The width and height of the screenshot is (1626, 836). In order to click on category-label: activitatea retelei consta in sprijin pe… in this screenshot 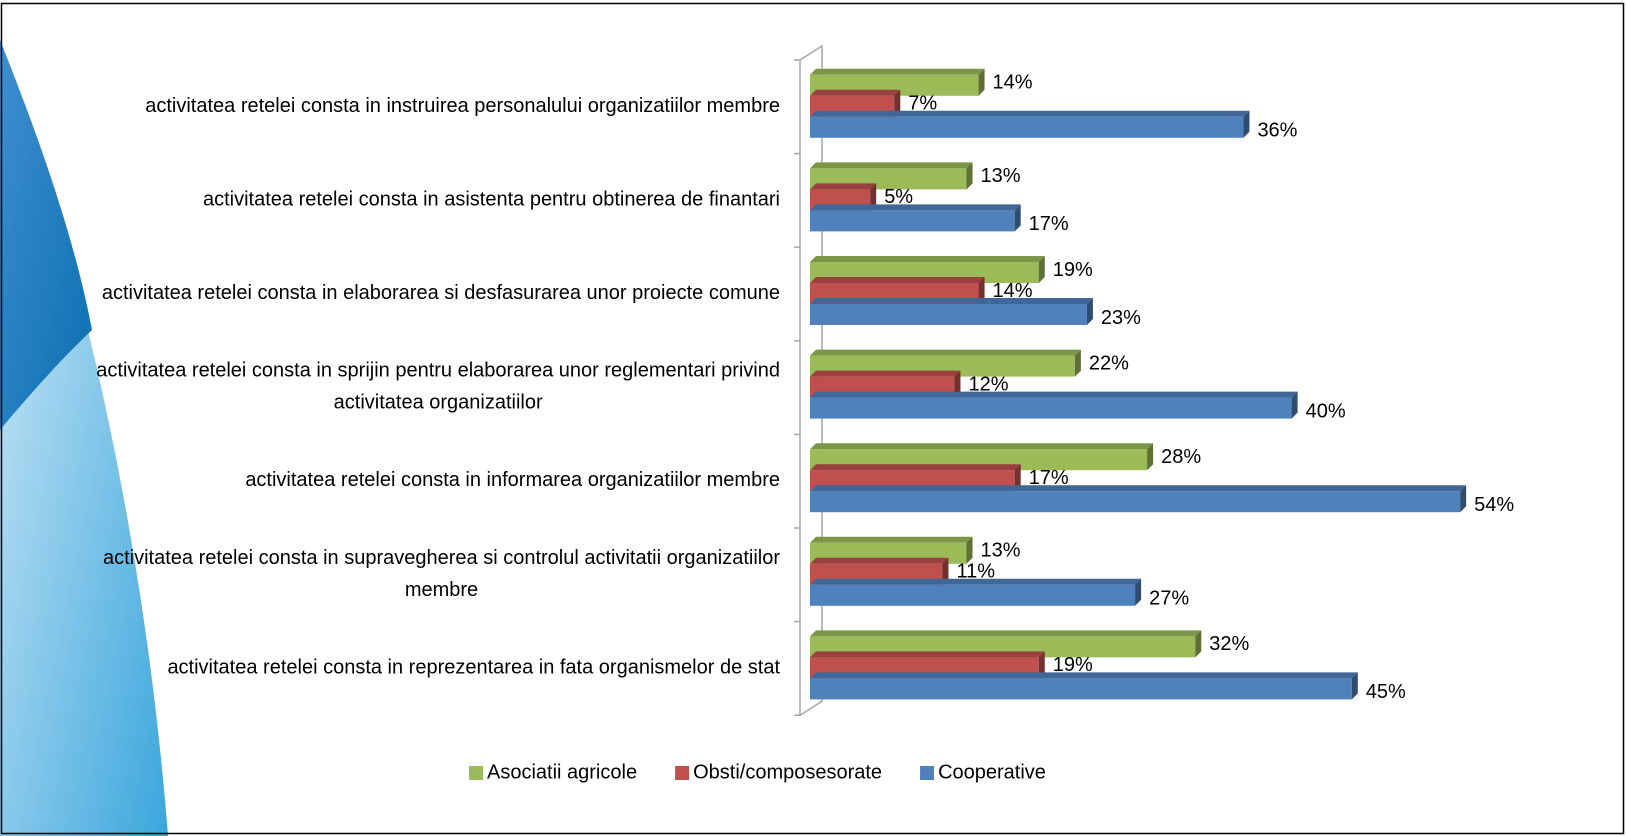, I will do `click(438, 387)`.